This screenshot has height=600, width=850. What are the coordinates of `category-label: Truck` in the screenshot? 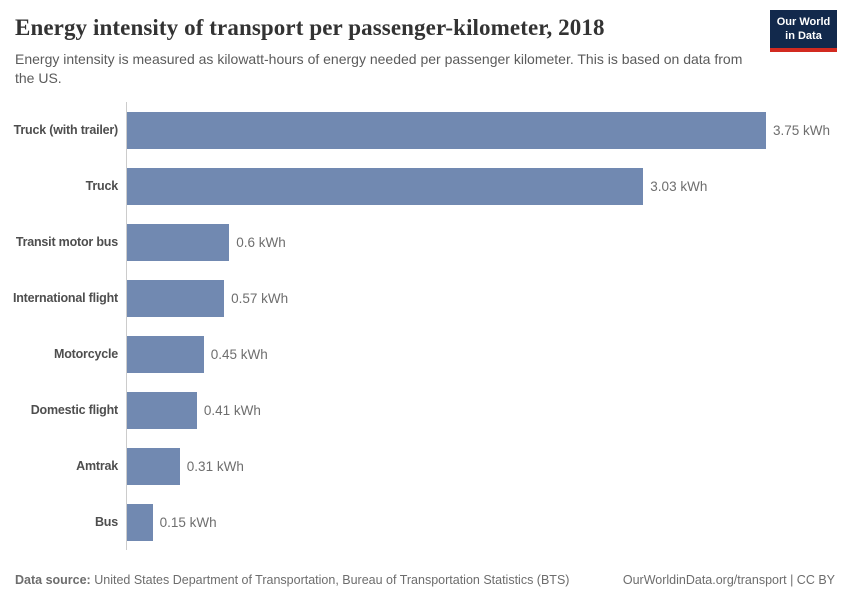 It's located at (102, 186).